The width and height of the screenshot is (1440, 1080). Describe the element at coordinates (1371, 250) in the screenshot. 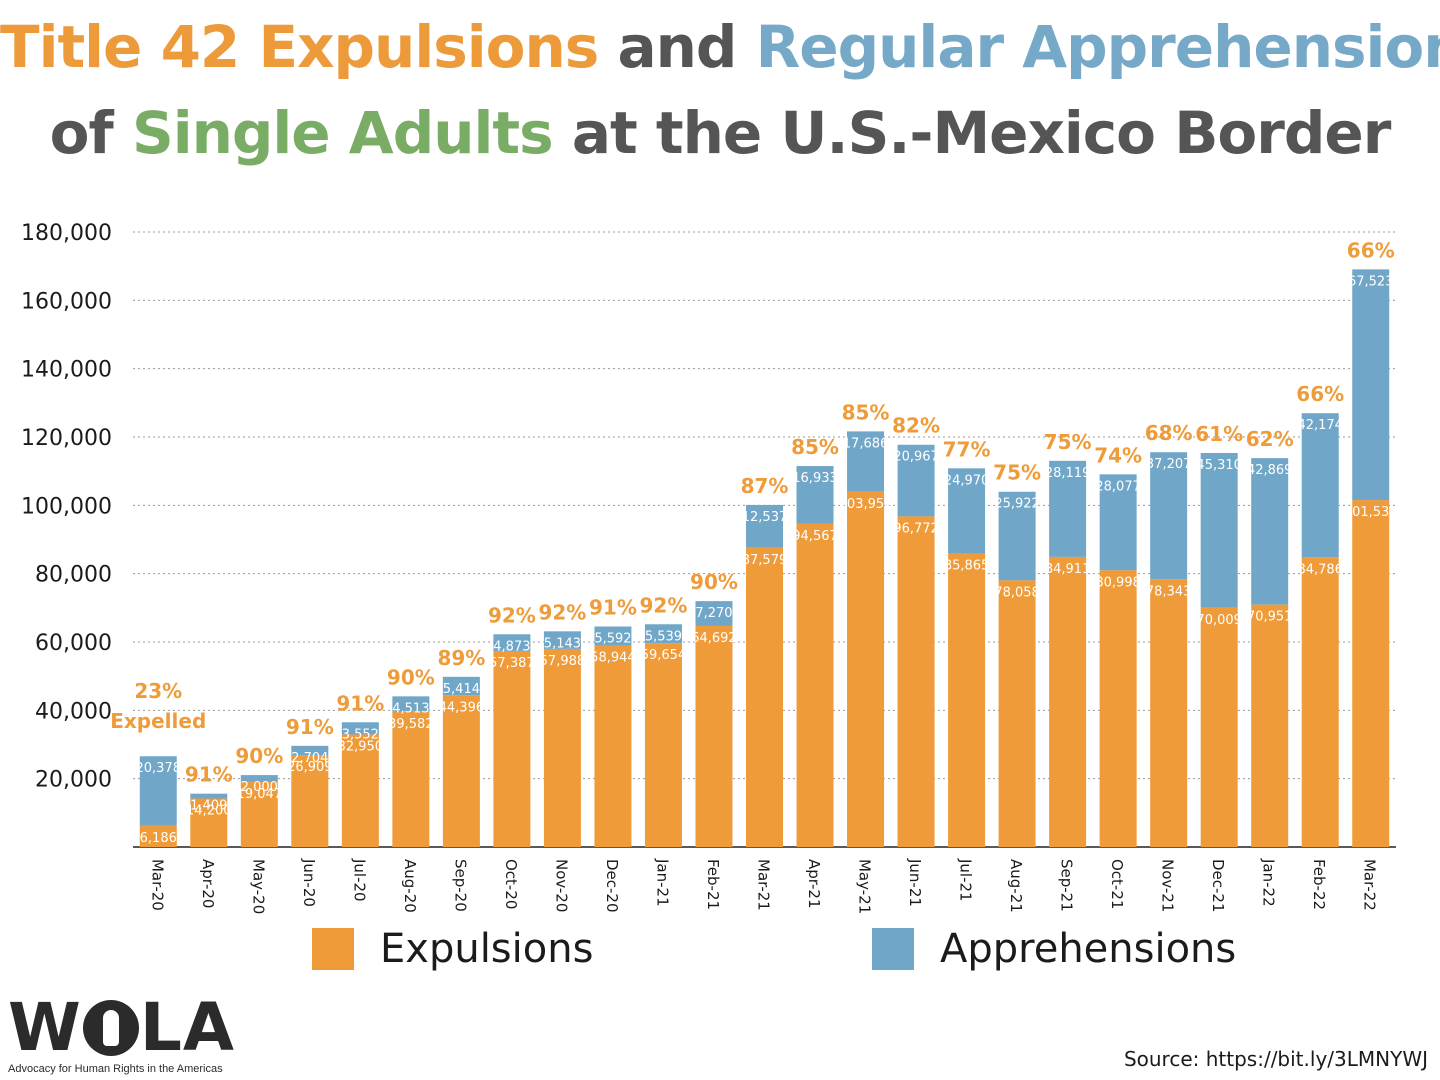

I see `percent-expelled-label: 66%` at that location.